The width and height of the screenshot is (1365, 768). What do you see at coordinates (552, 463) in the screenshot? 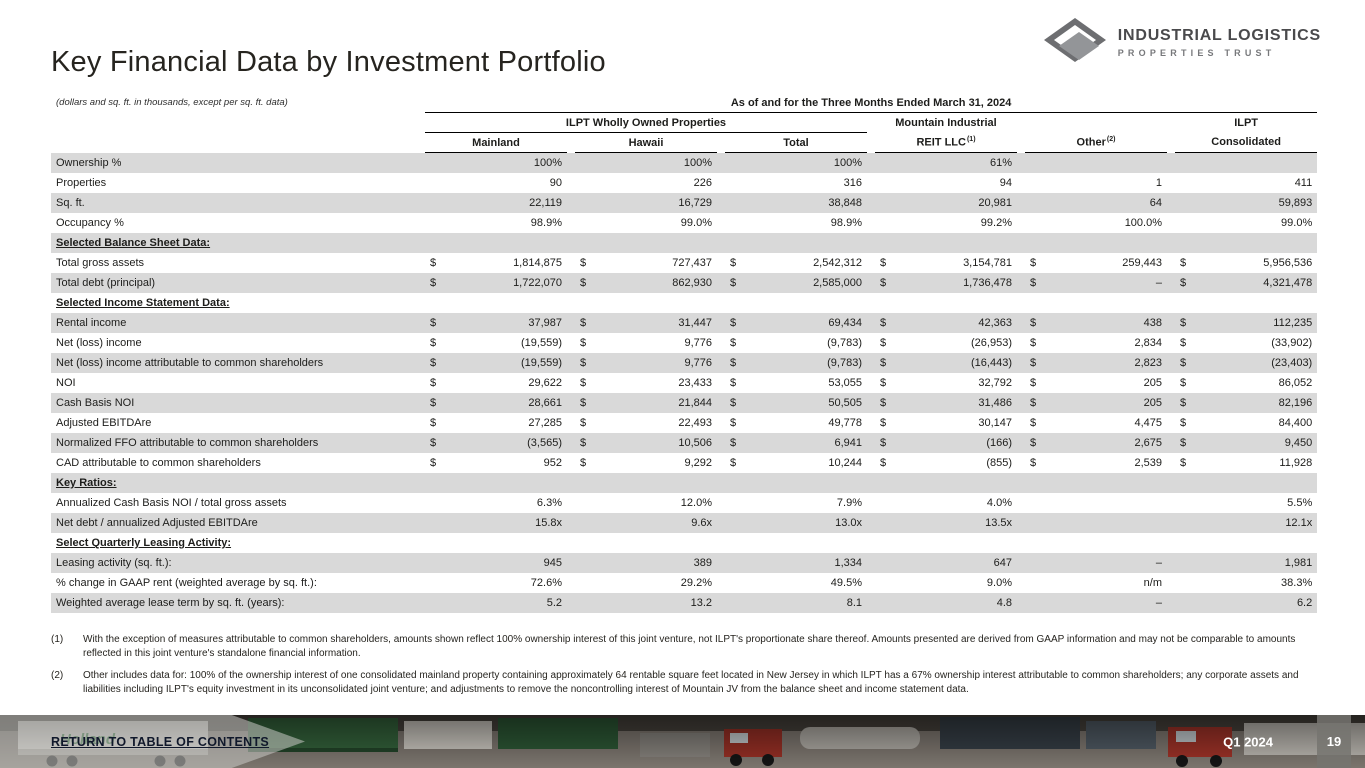
I see `cell-value: 952` at bounding box center [552, 463].